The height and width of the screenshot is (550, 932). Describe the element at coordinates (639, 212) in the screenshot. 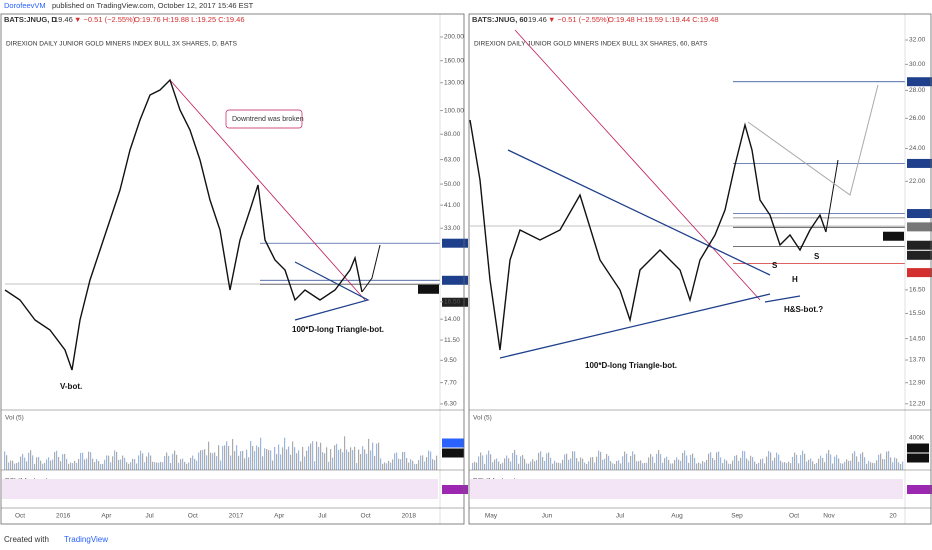

I see `triangle-top` at that location.